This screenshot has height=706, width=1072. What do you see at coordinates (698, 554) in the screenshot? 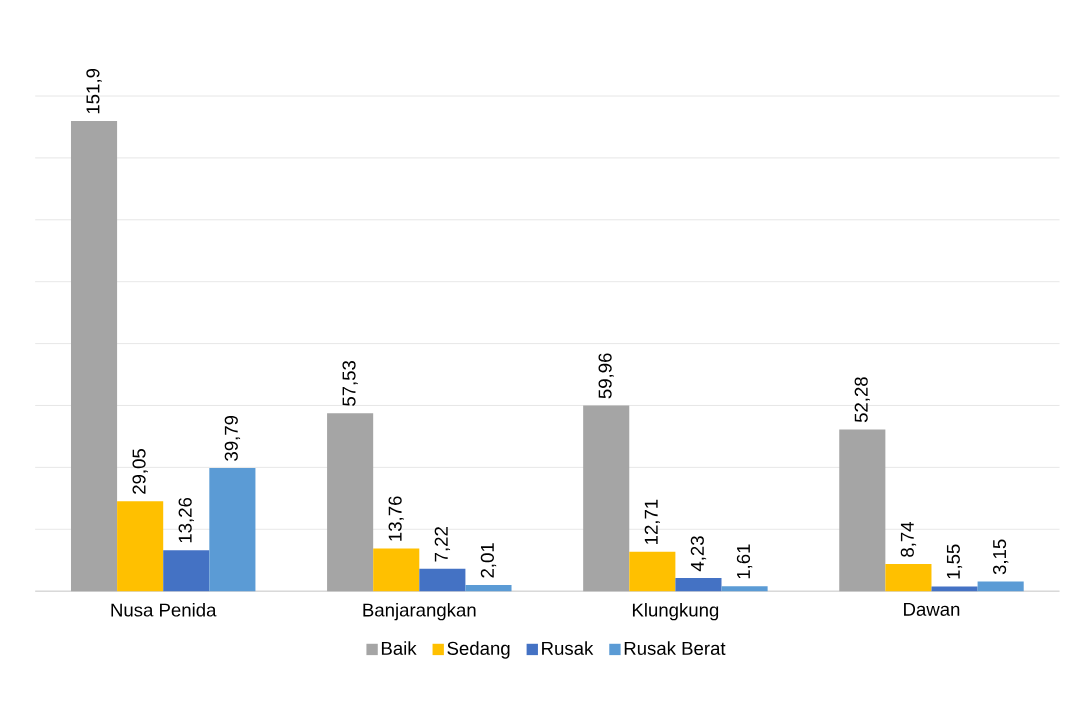
I see `data-label: 4,23` at bounding box center [698, 554].